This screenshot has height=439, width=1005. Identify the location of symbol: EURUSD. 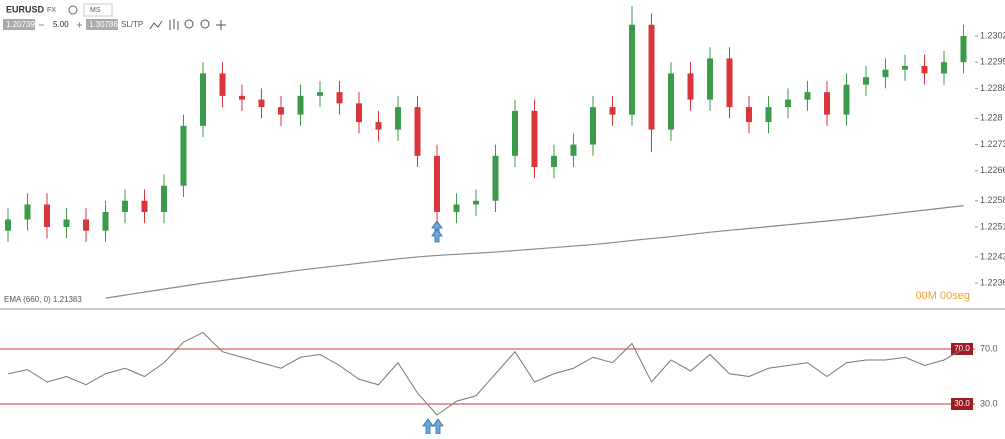
(25, 9).